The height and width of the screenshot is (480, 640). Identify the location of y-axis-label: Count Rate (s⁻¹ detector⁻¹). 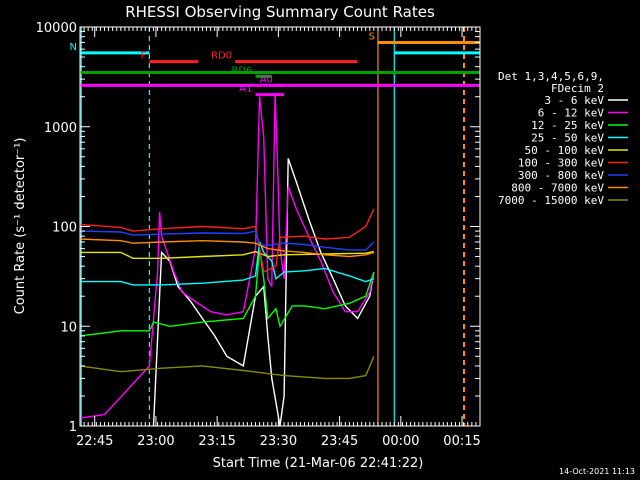
(20, 226).